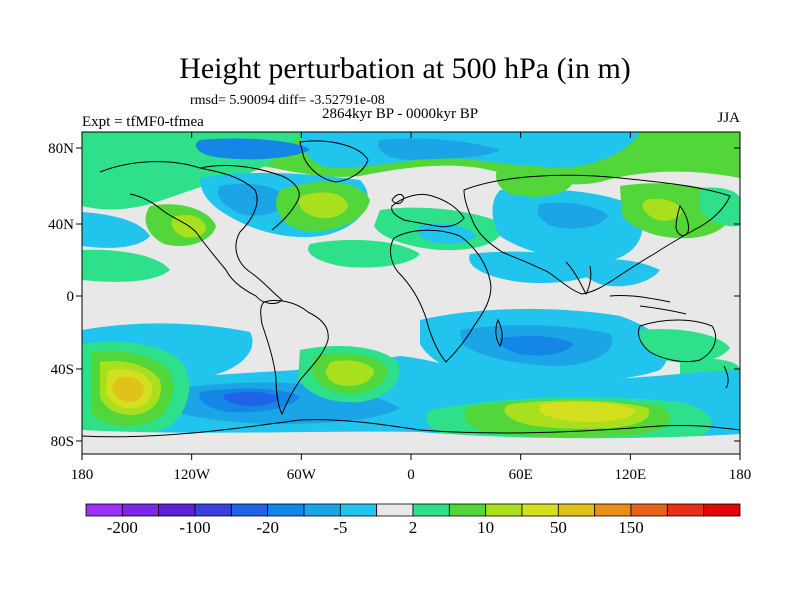  What do you see at coordinates (398, 199) in the screenshot?
I see `coast-uk` at bounding box center [398, 199].